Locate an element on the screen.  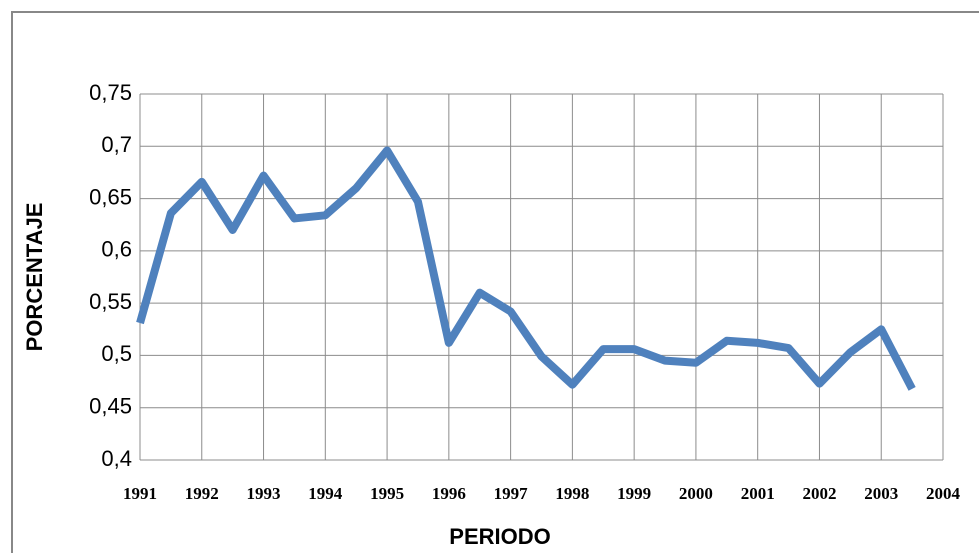
x-tick-label: 1999 is located at coordinates (634, 493).